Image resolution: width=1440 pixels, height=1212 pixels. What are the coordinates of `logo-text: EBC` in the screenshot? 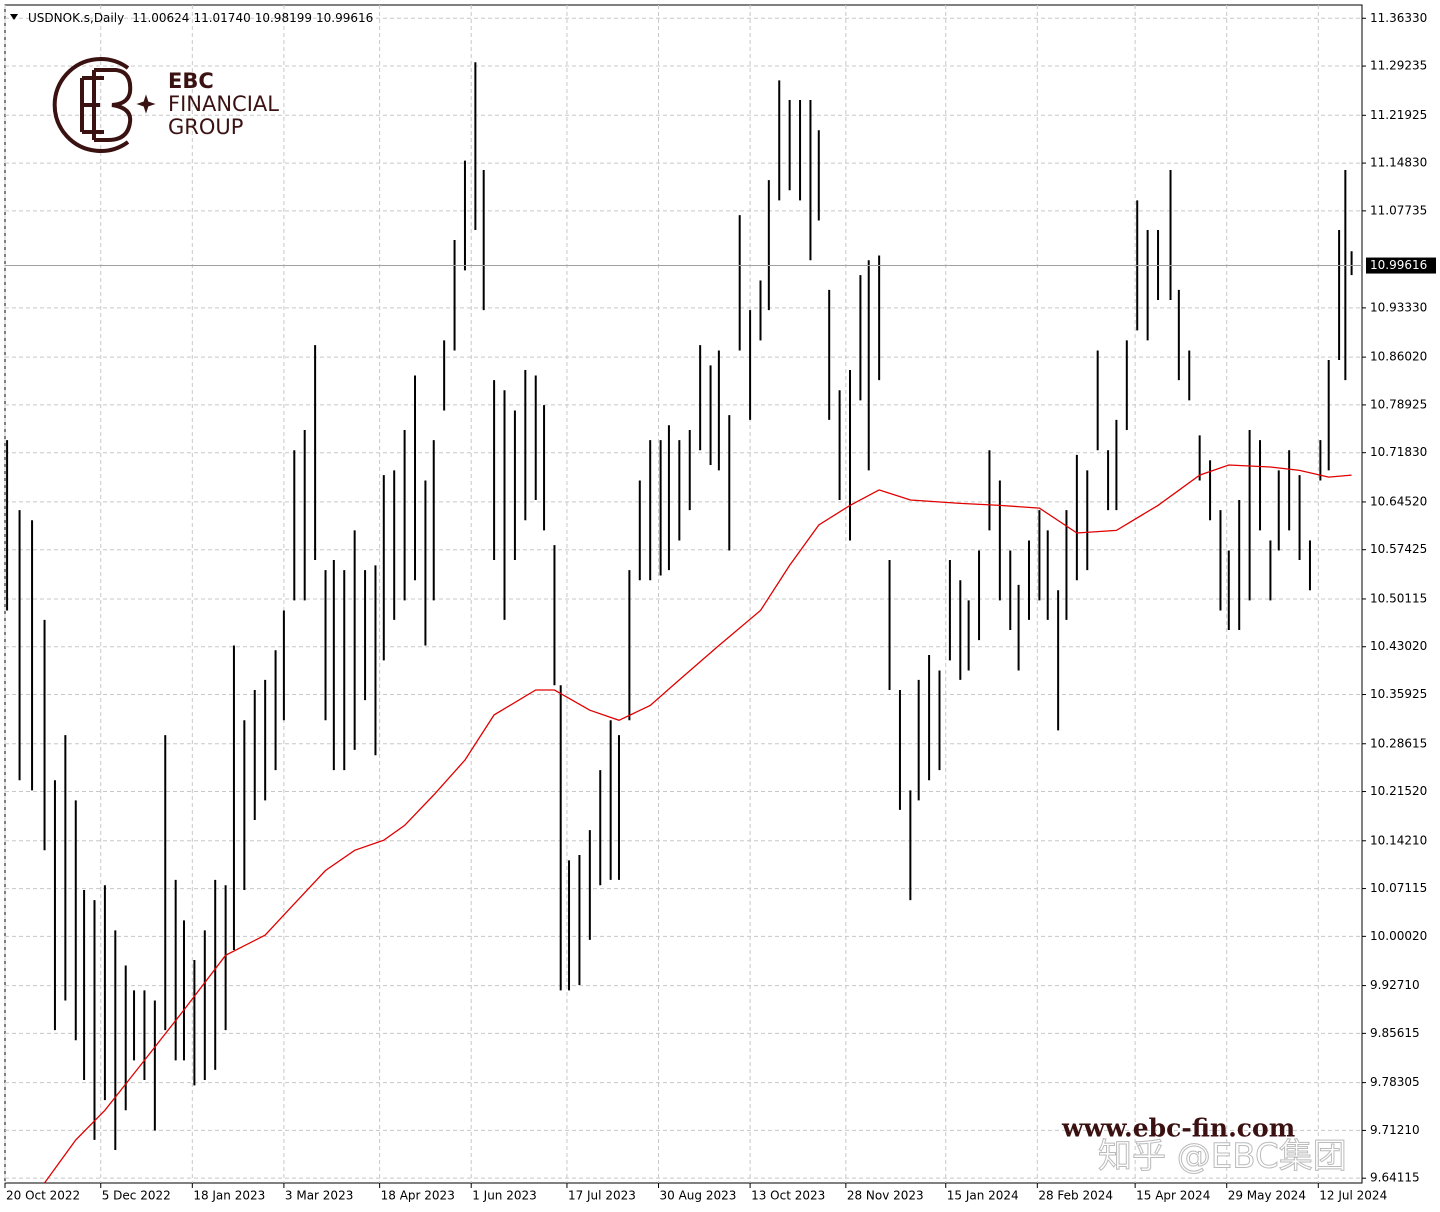 It's located at (191, 81).